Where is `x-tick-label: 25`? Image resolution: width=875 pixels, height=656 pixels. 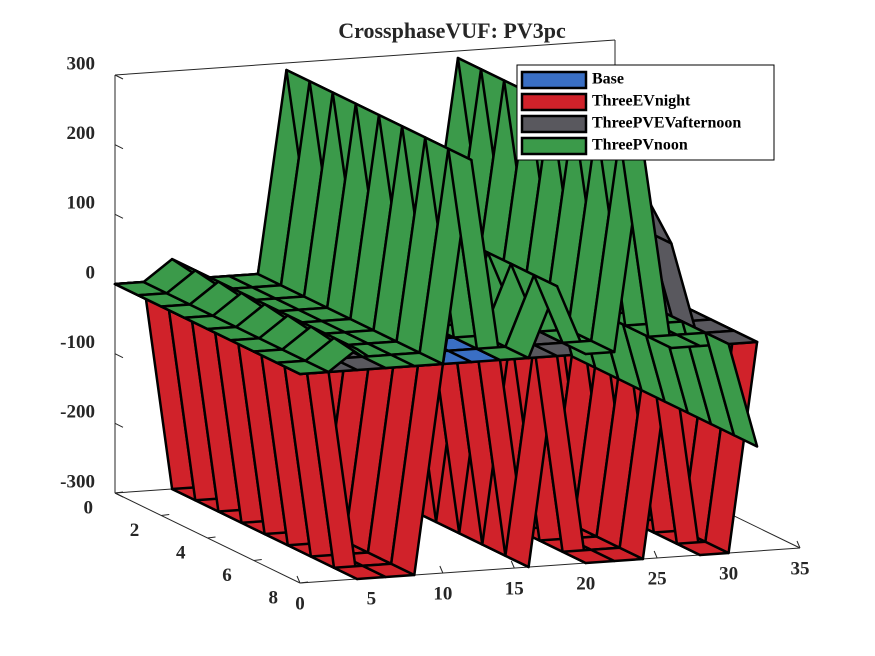
x-tick-label: 25 is located at coordinates (657, 578).